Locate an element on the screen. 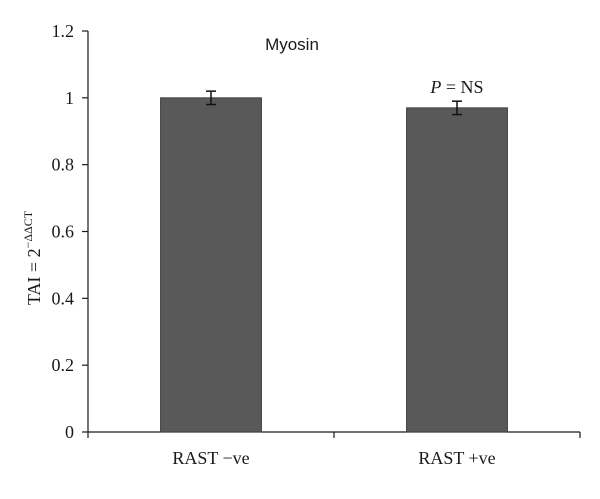 This screenshot has height=499, width=600. y-tick-label: 1 is located at coordinates (69, 98).